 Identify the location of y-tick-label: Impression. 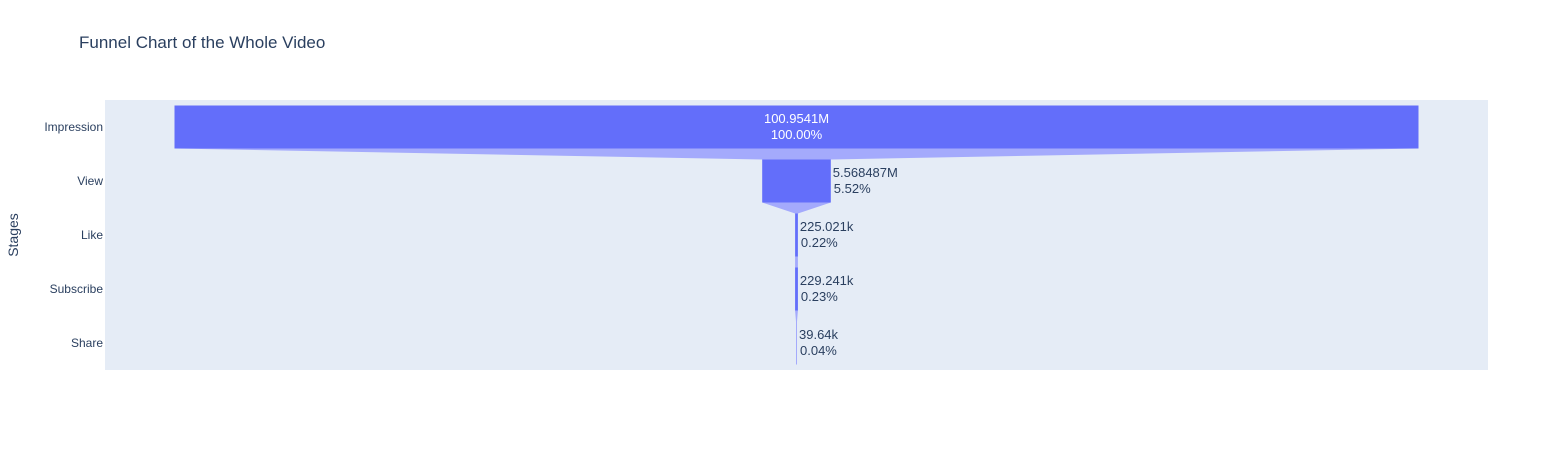
(73, 127).